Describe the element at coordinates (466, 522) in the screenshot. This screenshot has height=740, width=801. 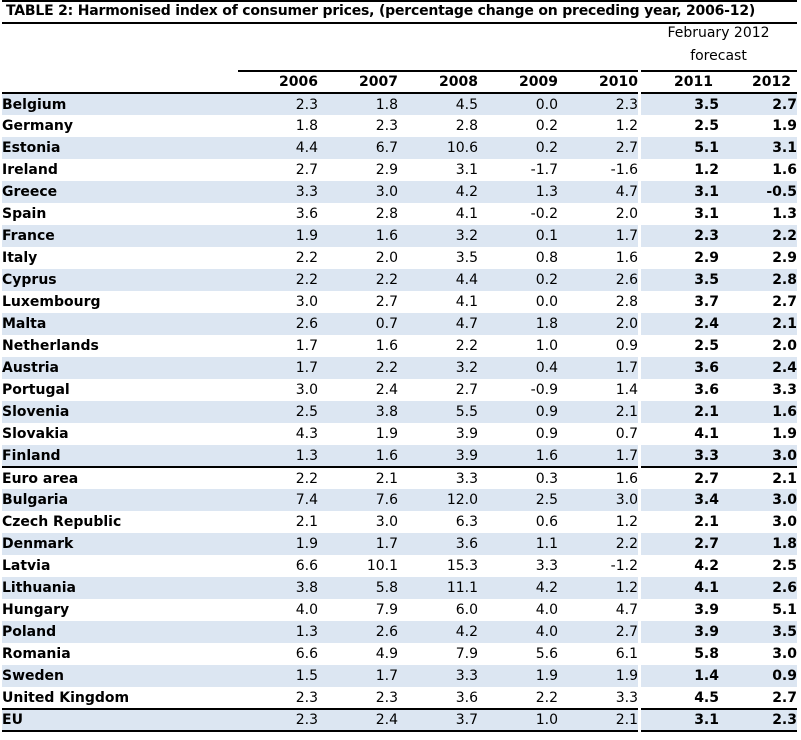
I see `value-cell: 6.3` at that location.